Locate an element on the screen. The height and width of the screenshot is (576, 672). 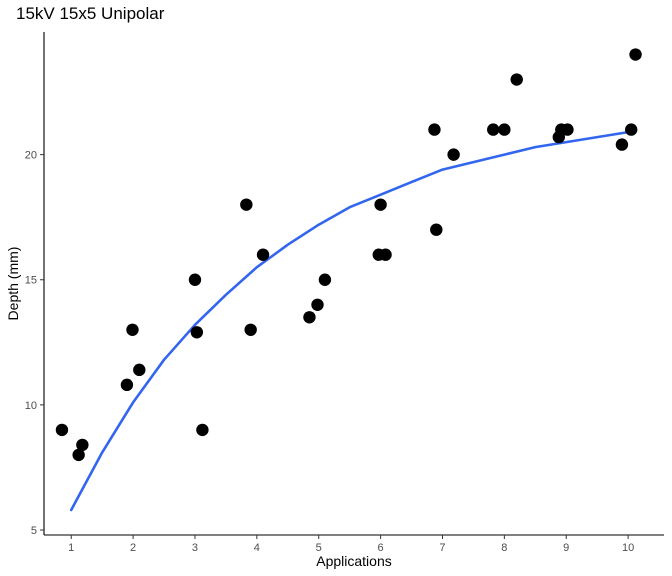
y-tick-label: 20 is located at coordinates (31, 156).